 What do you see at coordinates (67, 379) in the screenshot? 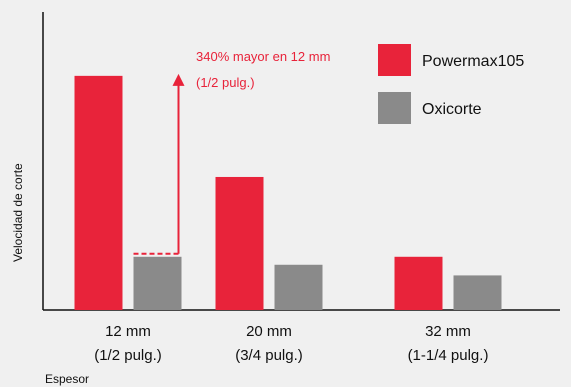
I see `x-axis-label: Espesor` at bounding box center [67, 379].